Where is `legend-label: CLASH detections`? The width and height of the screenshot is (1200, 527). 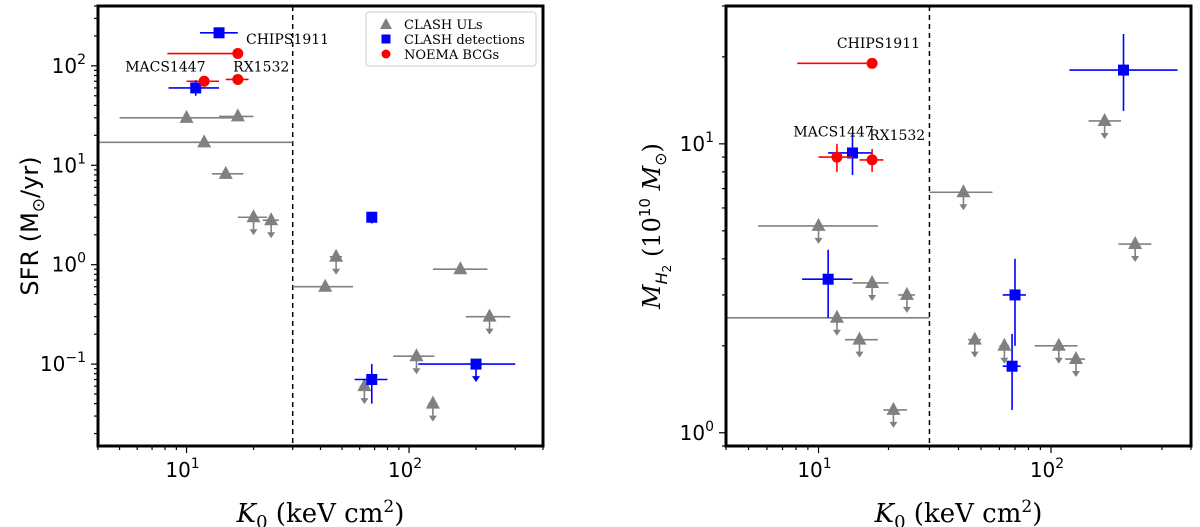
legend-label: CLASH detections is located at coordinates (464, 40).